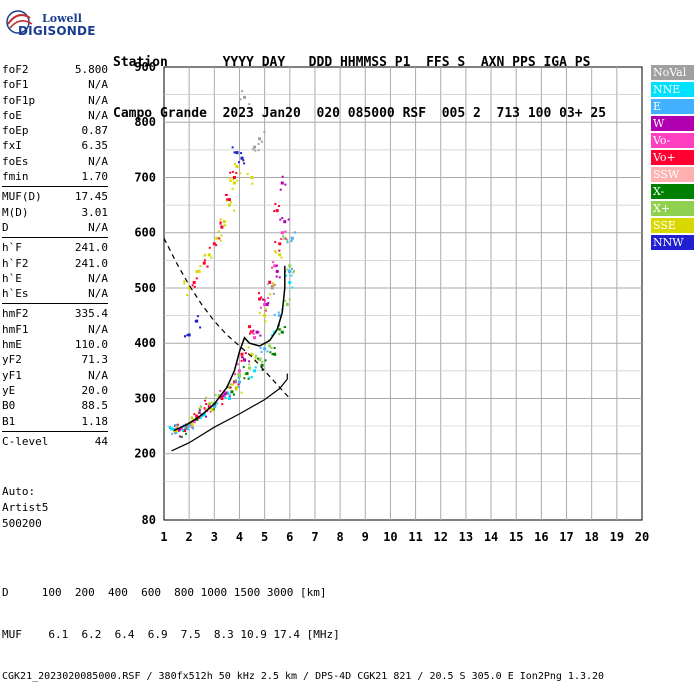  What do you see at coordinates (15, 263) in the screenshot?
I see `param-name: h`F2` at bounding box center [15, 263].